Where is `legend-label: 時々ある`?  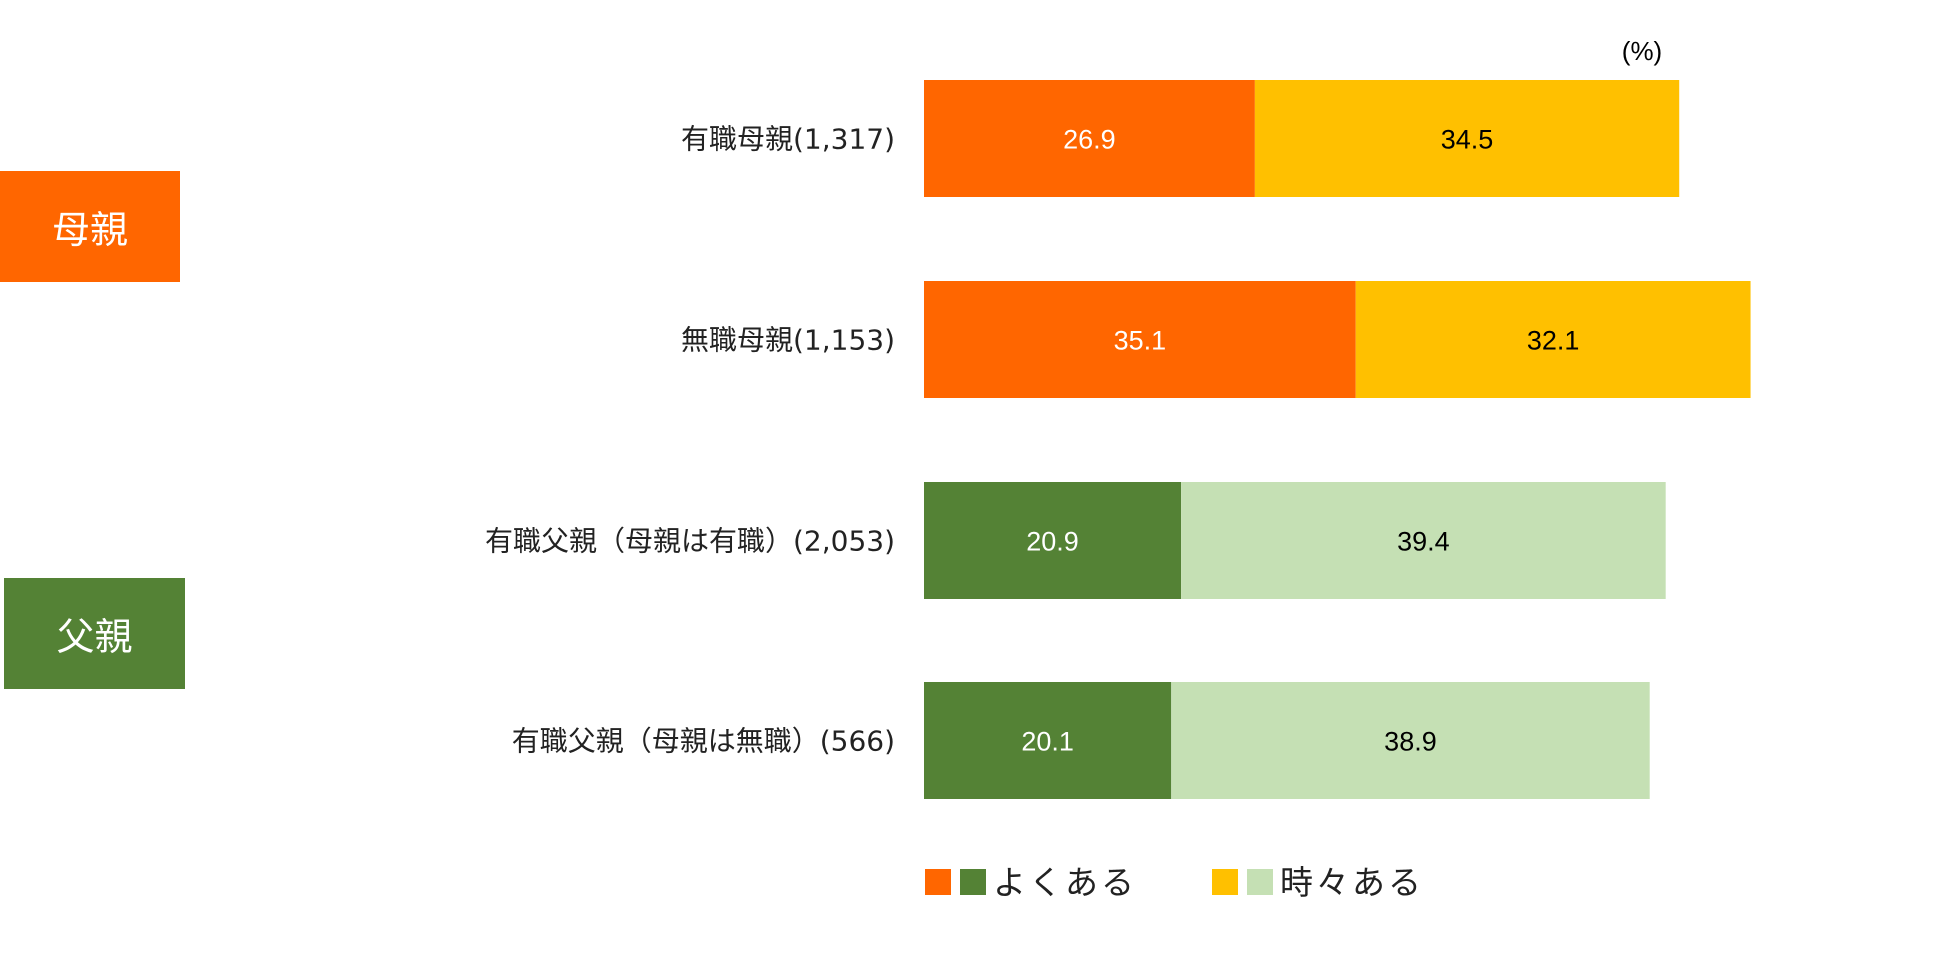
legend-label: 時々ある is located at coordinates (1352, 882).